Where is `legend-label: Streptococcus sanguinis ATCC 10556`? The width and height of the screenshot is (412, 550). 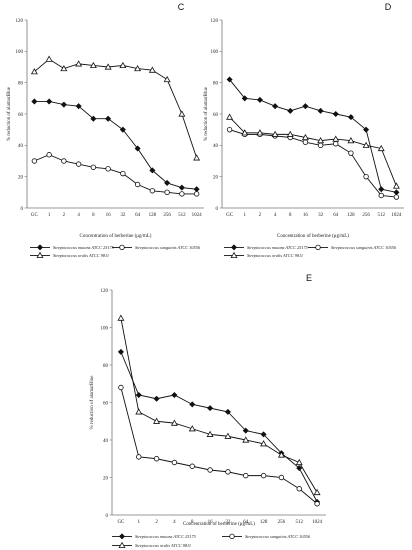 legend-label: Streptococcus sanguinis ATCC 10556 is located at coordinates (168, 247).